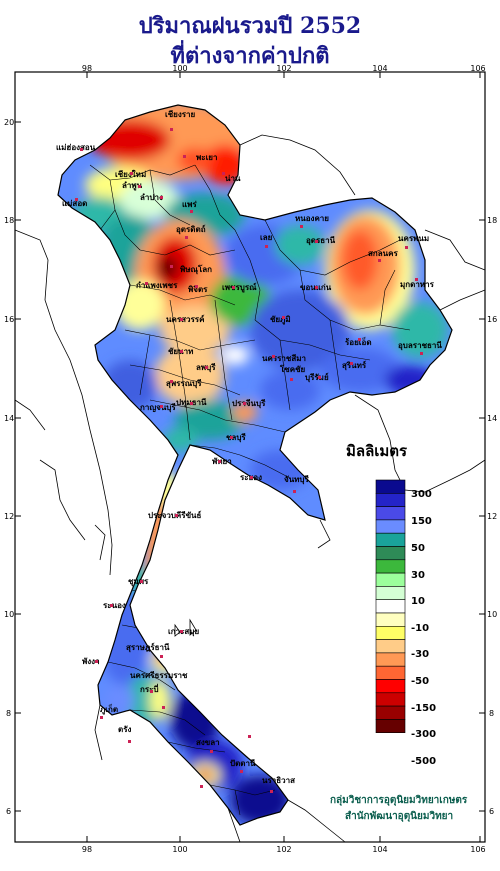  Describe the element at coordinates (198, 289) in the screenshot. I see `place-label: พิจิตร` at that location.